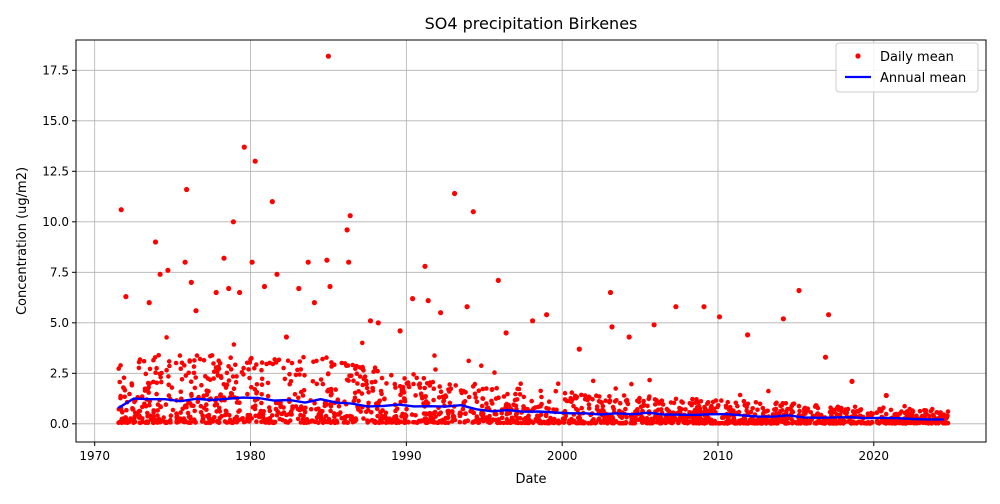  Describe the element at coordinates (22, 241) in the screenshot. I see `y-axis-label: Concentration (ug/m2)` at that location.